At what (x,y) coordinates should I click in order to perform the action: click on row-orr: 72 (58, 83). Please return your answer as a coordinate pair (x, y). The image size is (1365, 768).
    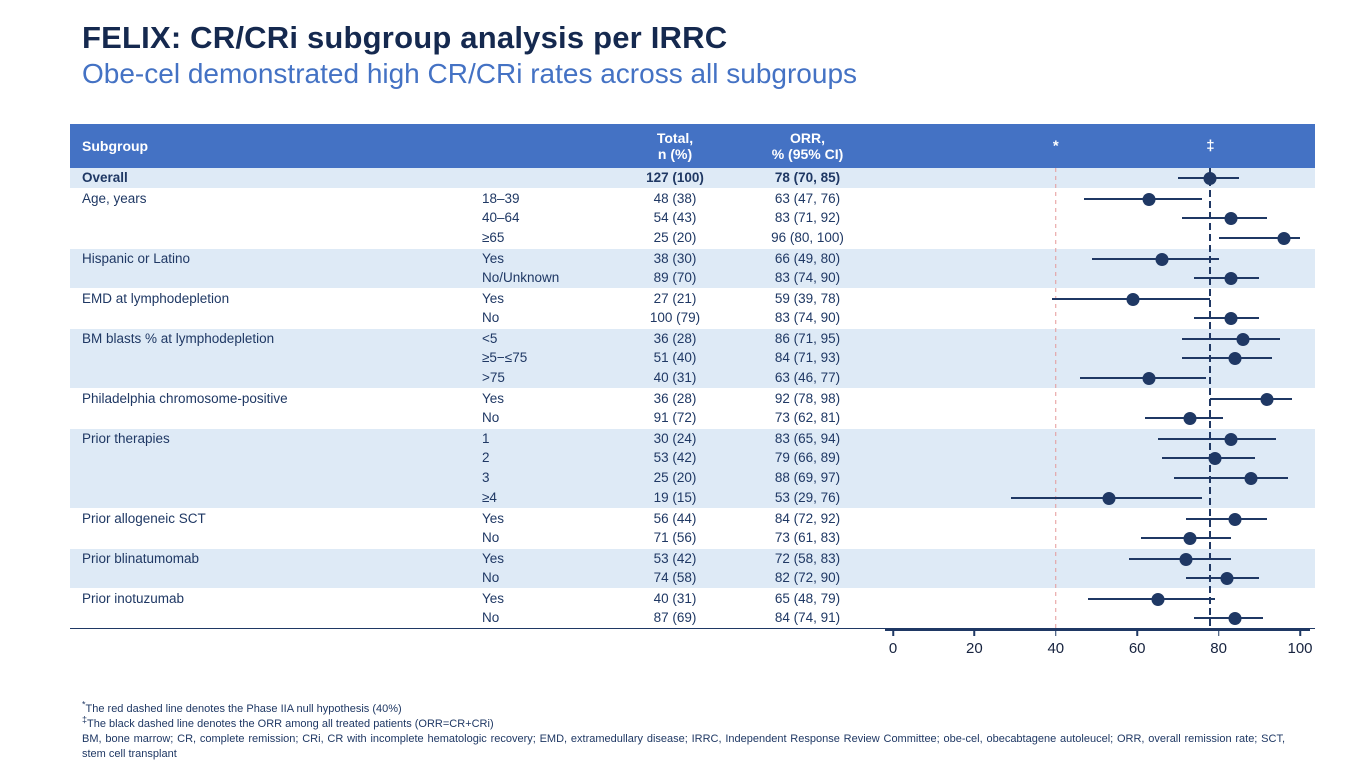
    Looking at the image, I should click on (807, 558).